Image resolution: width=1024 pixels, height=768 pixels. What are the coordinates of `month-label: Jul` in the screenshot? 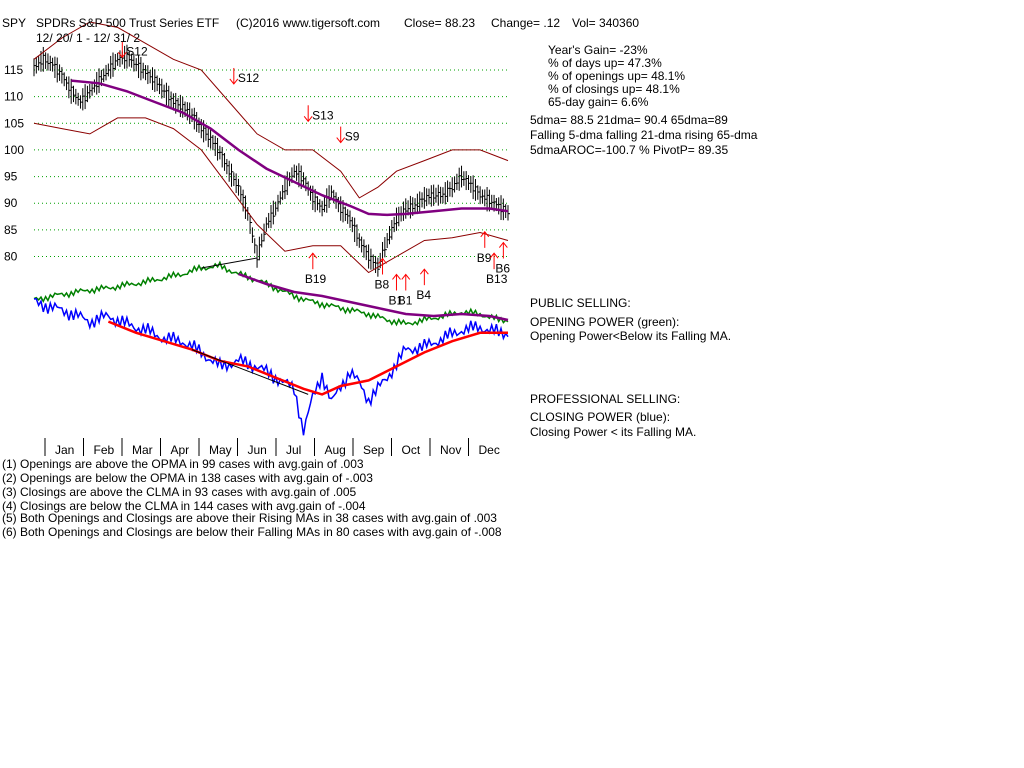 It's located at (293, 450).